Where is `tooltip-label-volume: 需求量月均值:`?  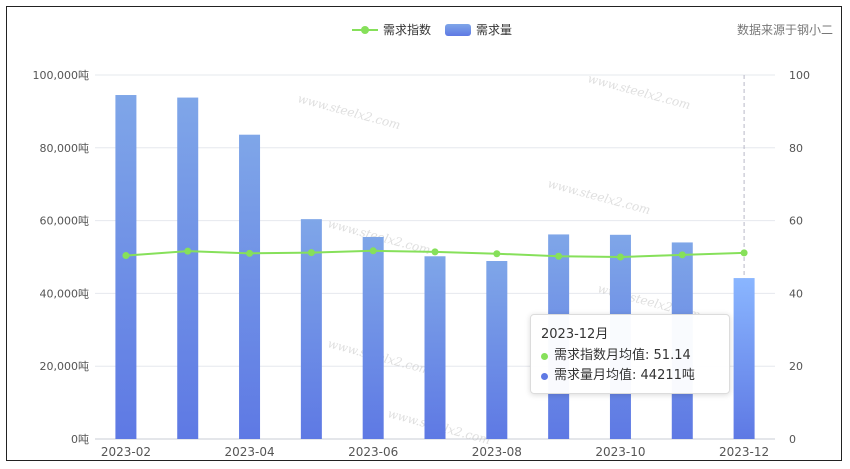 tooltip-label-volume: 需求量月均值: is located at coordinates (595, 375).